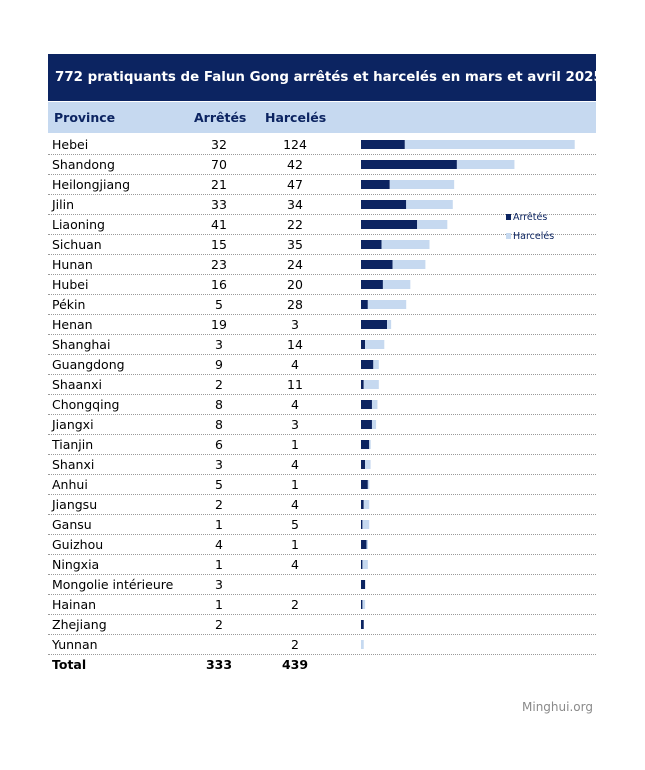 Image resolution: width=645 pixels, height=770 pixels. I want to click on province-name: Heilongjiang, so click(91, 184).